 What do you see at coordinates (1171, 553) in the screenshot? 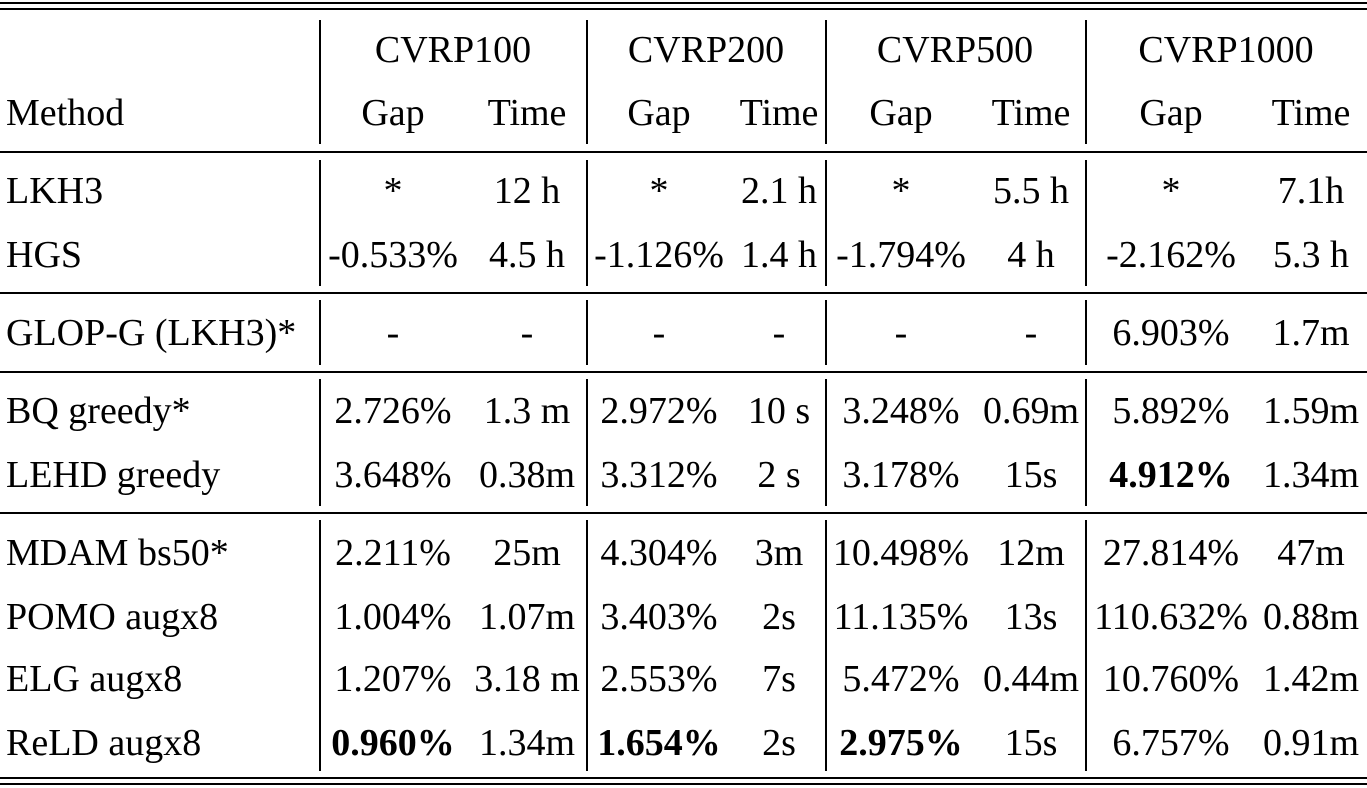
I see `table-cell: 27.814%` at bounding box center [1171, 553].